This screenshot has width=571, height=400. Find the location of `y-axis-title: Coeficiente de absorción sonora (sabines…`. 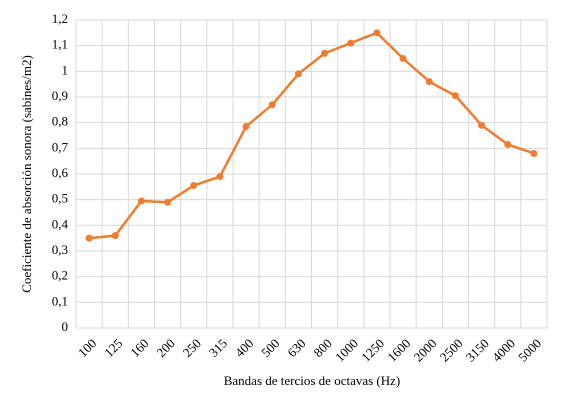

y-axis-title: Coeficiente de absorción sonora (sabines… is located at coordinates (26, 174).